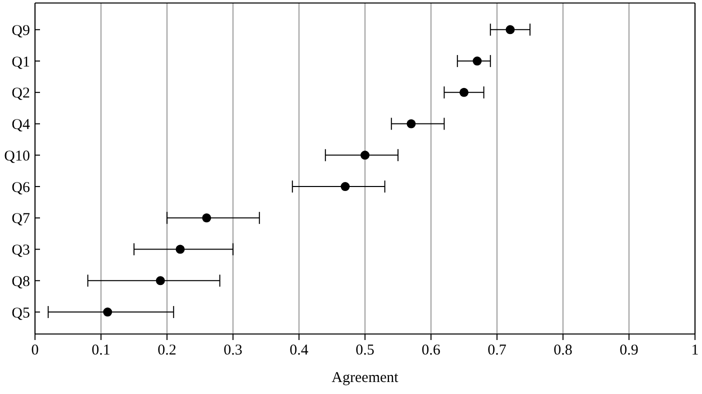  What do you see at coordinates (563, 350) in the screenshot?
I see `x-tick-label: 0.8` at bounding box center [563, 350].